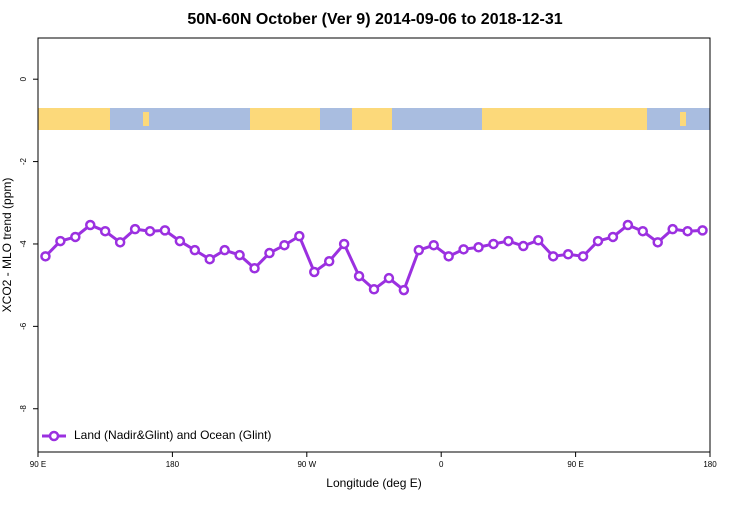 This screenshot has height=505, width=750. What do you see at coordinates (23, 244) in the screenshot?
I see `y-tick-label: -4` at bounding box center [23, 244].